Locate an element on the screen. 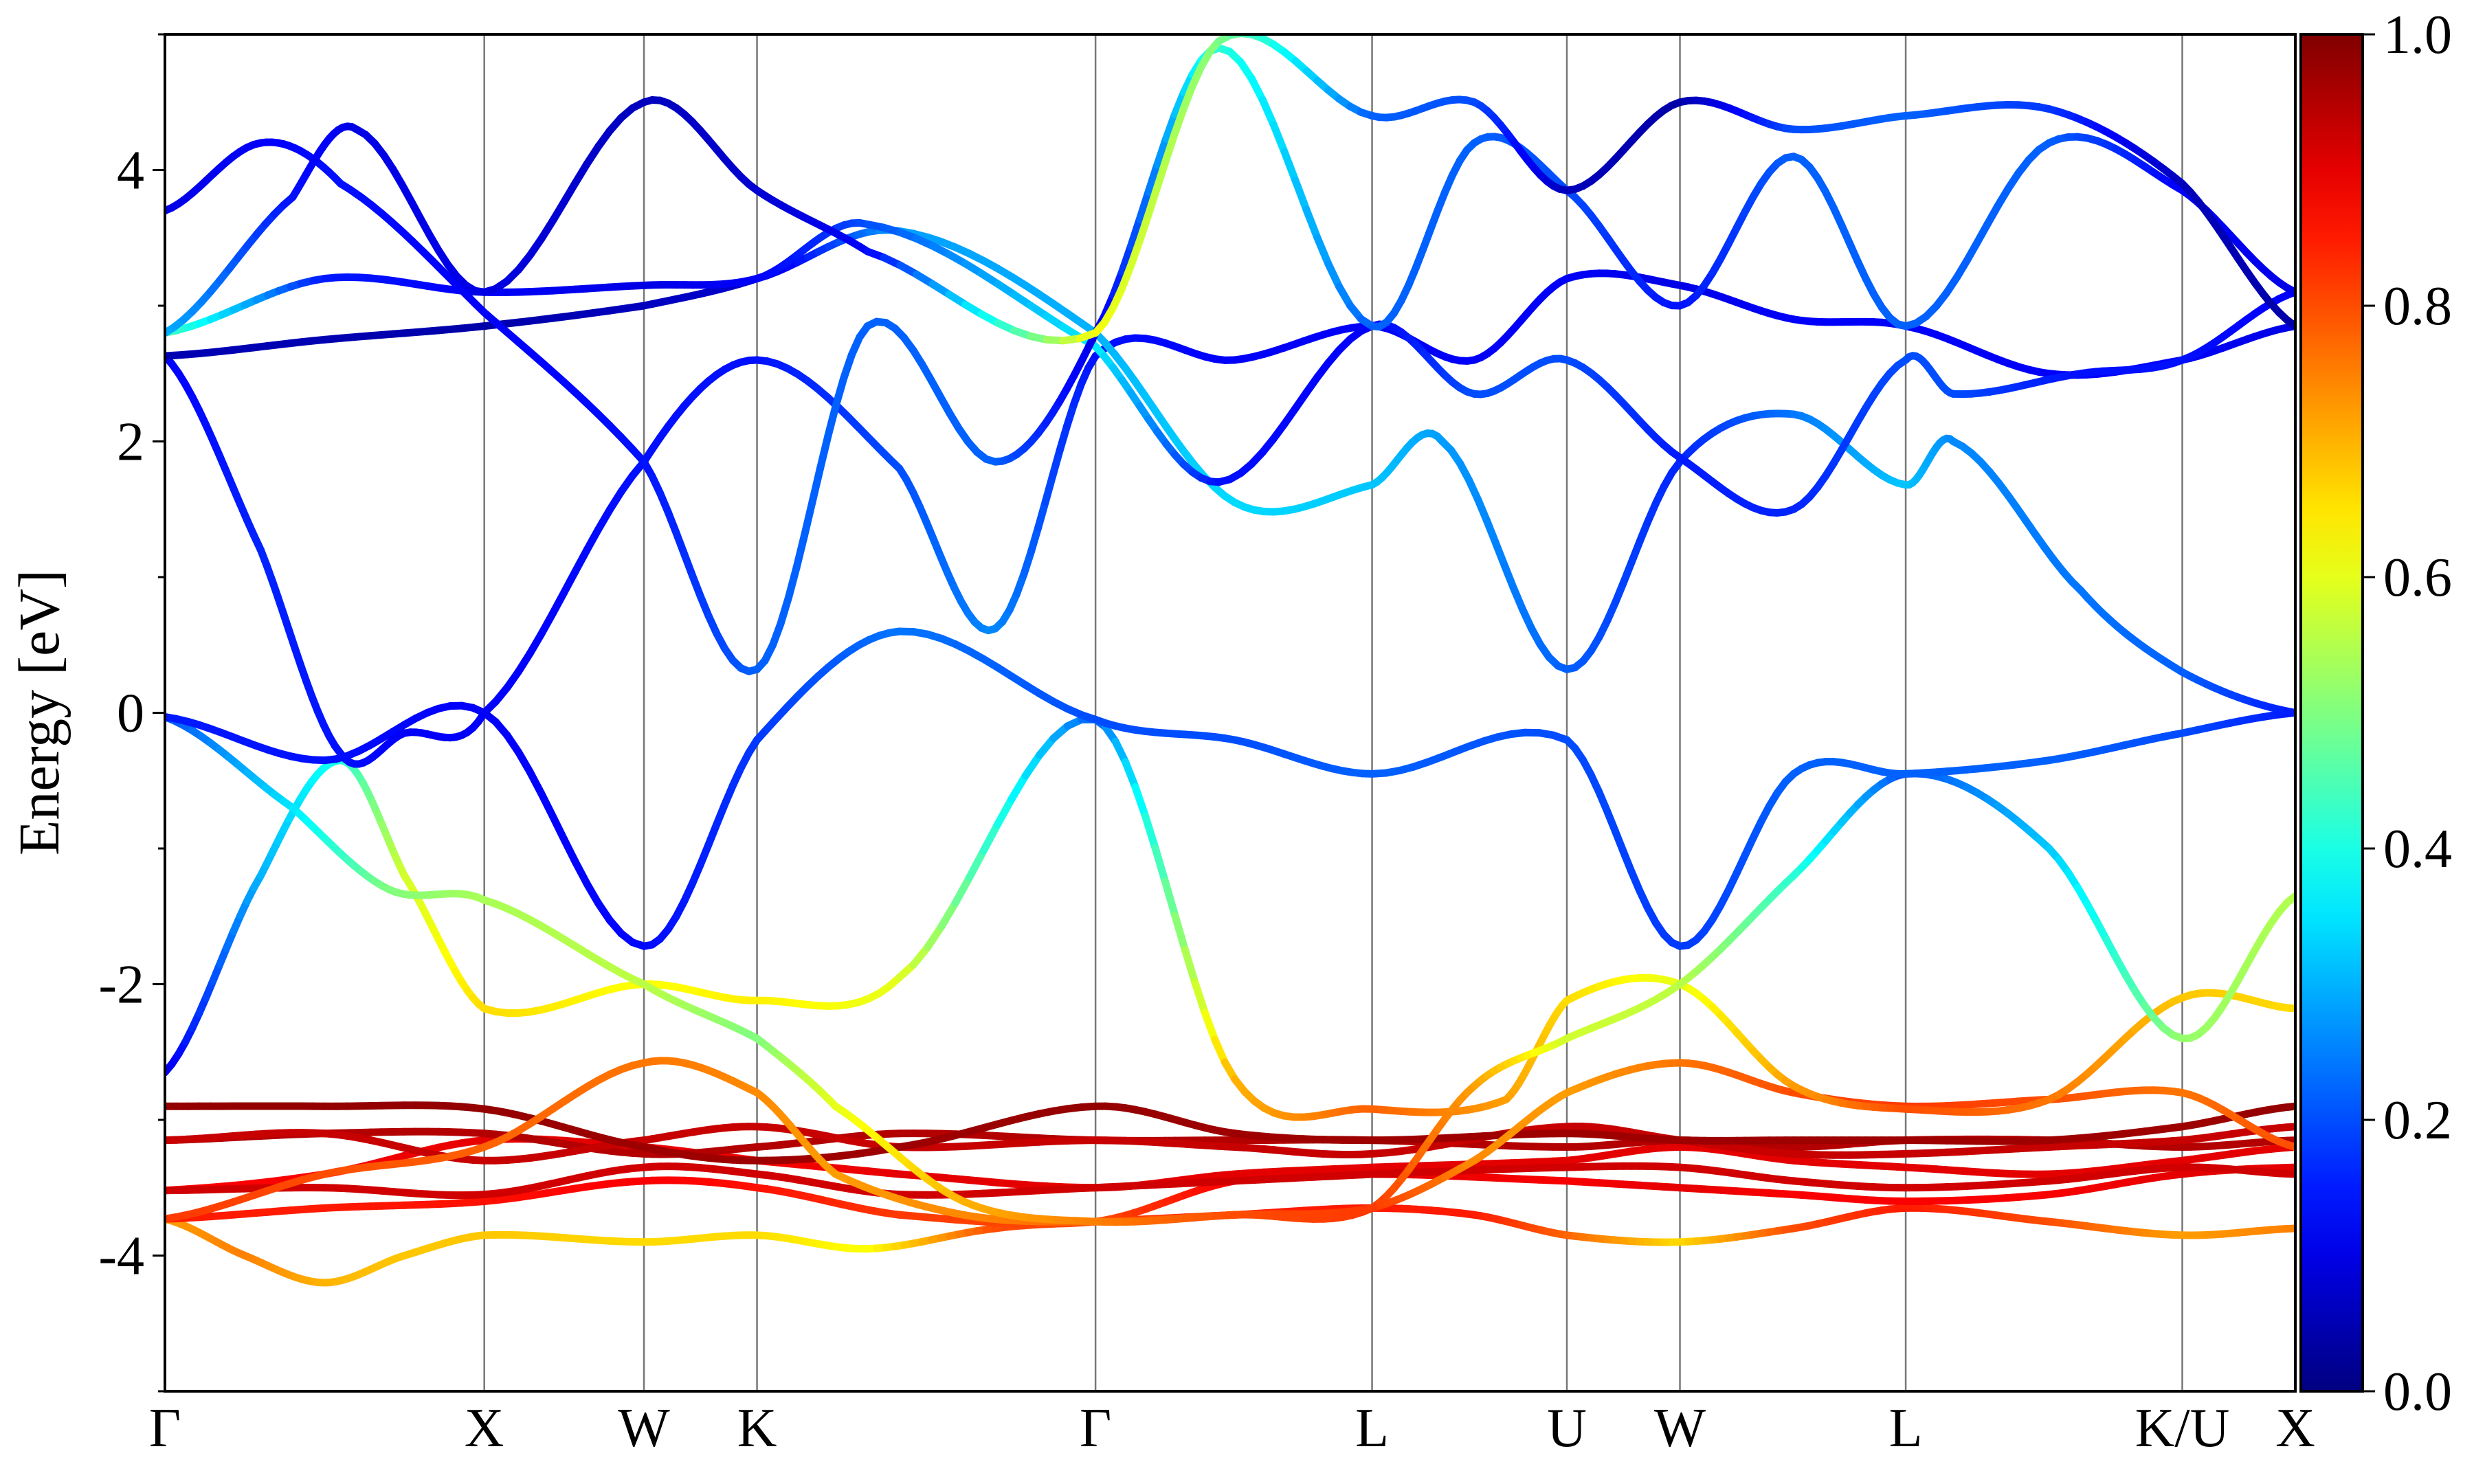 Image resolution: width=2474 pixels, height=1484 pixels. x-axis-ticks: Γ X W K Γ L U W L K/U X is located at coordinates (1232, 1428).